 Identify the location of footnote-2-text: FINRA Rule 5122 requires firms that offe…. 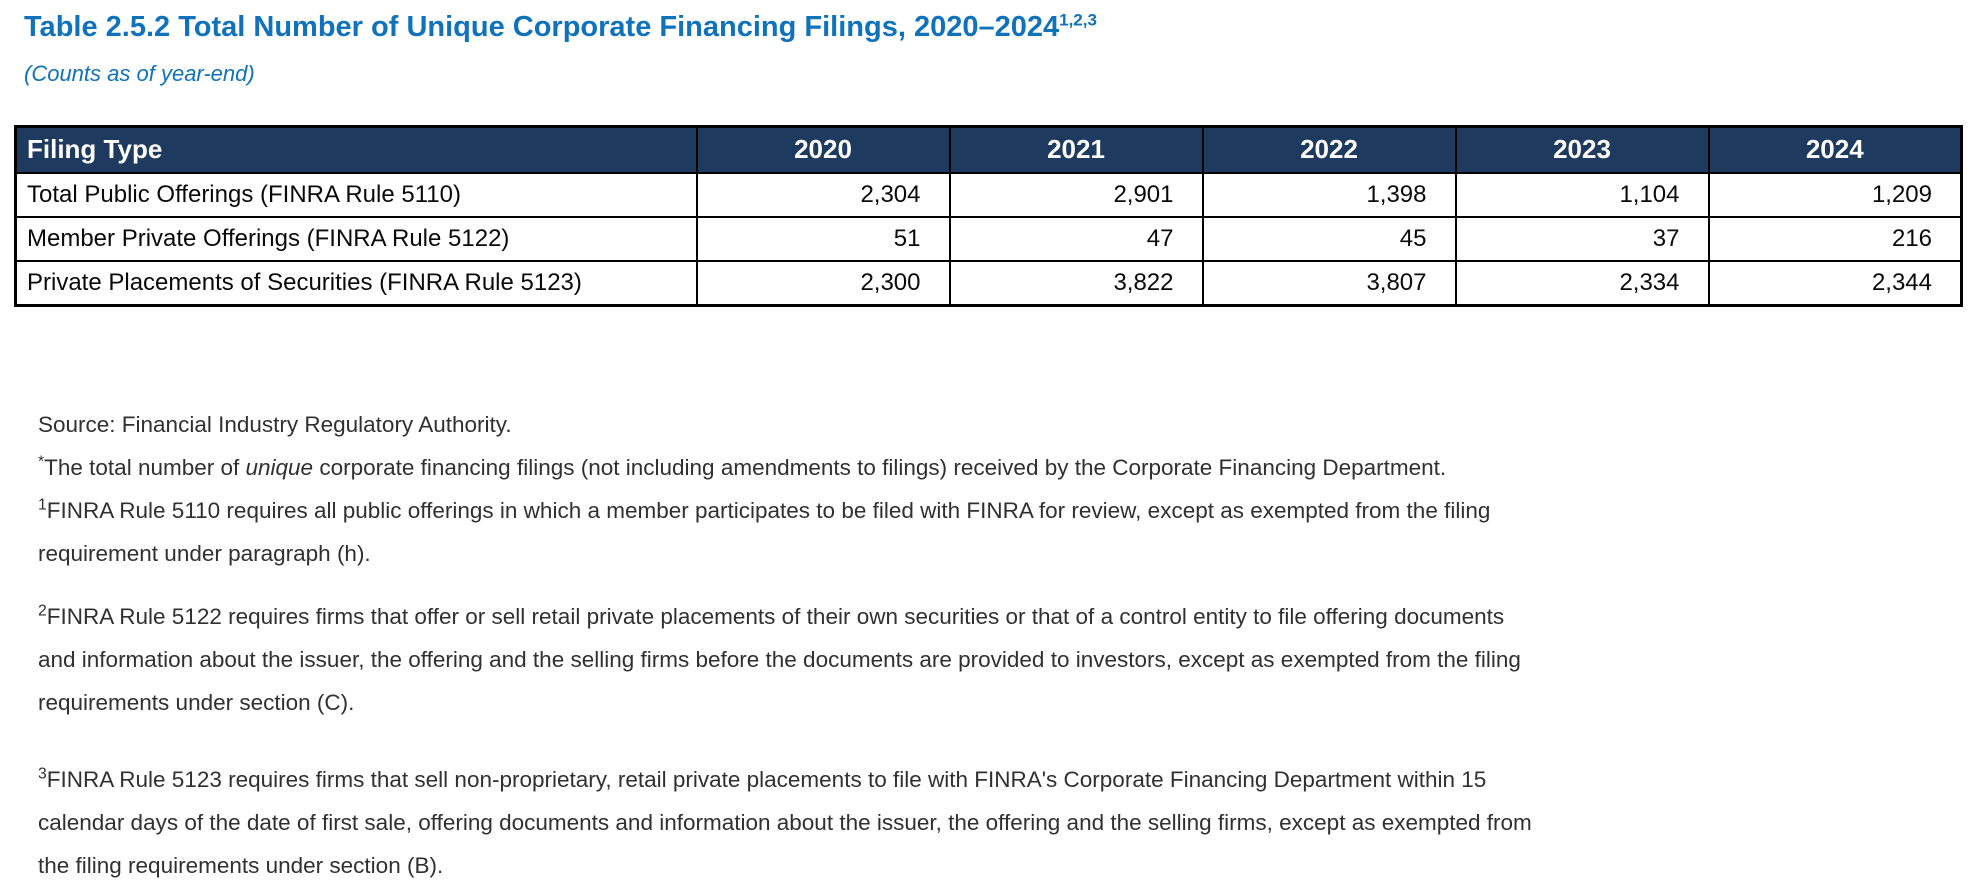
(779, 659).